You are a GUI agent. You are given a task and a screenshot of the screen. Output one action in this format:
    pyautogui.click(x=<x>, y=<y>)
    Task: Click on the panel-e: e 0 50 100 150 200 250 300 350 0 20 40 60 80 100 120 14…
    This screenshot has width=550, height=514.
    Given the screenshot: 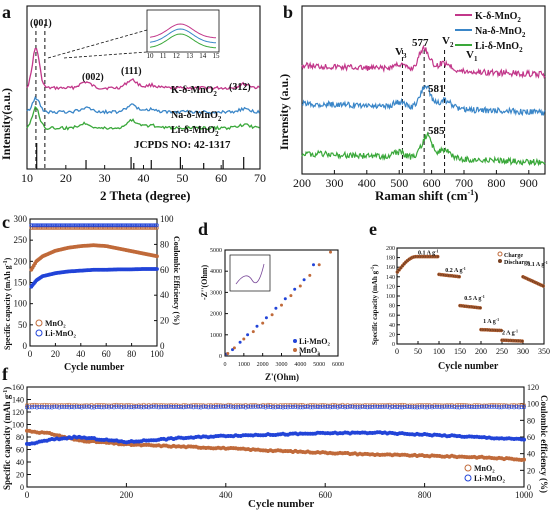 What is the action you would take?
    pyautogui.click(x=459, y=295)
    